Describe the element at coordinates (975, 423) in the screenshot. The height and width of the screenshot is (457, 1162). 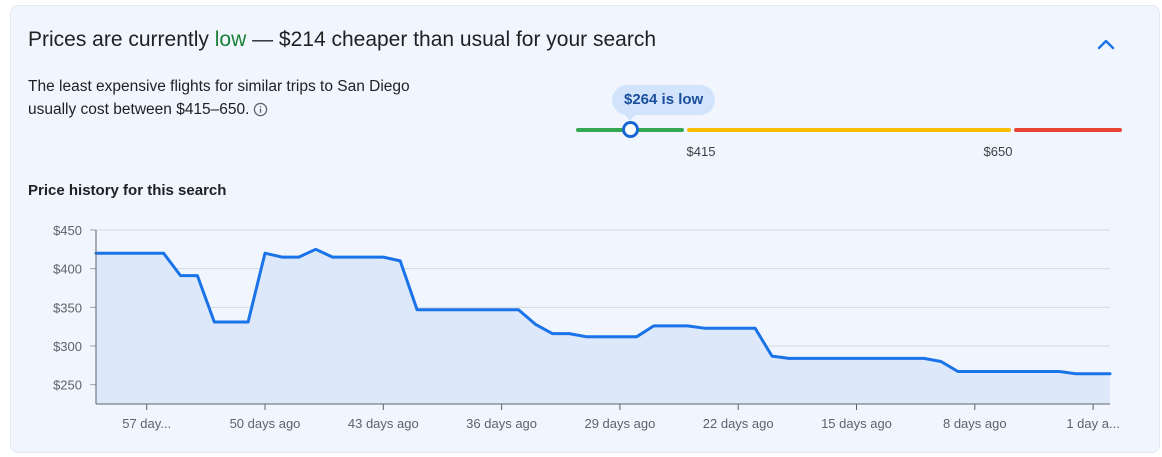
I see `x-tick-label: 8 days ago` at that location.